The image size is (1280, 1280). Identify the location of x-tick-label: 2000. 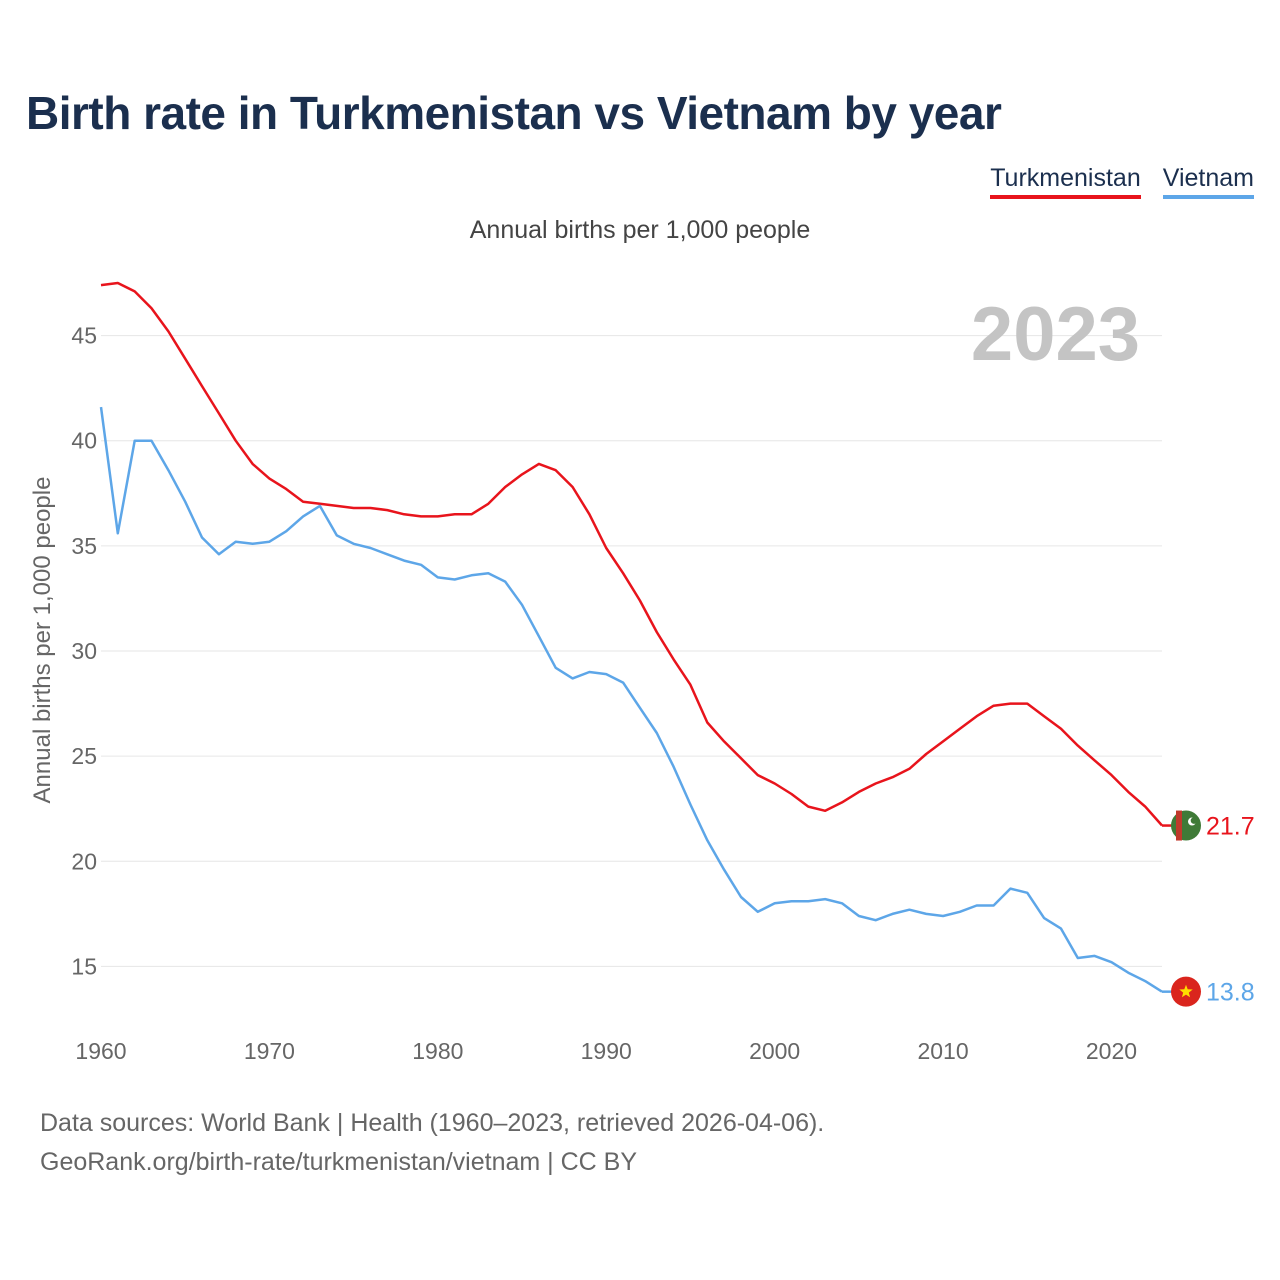
(774, 1051).